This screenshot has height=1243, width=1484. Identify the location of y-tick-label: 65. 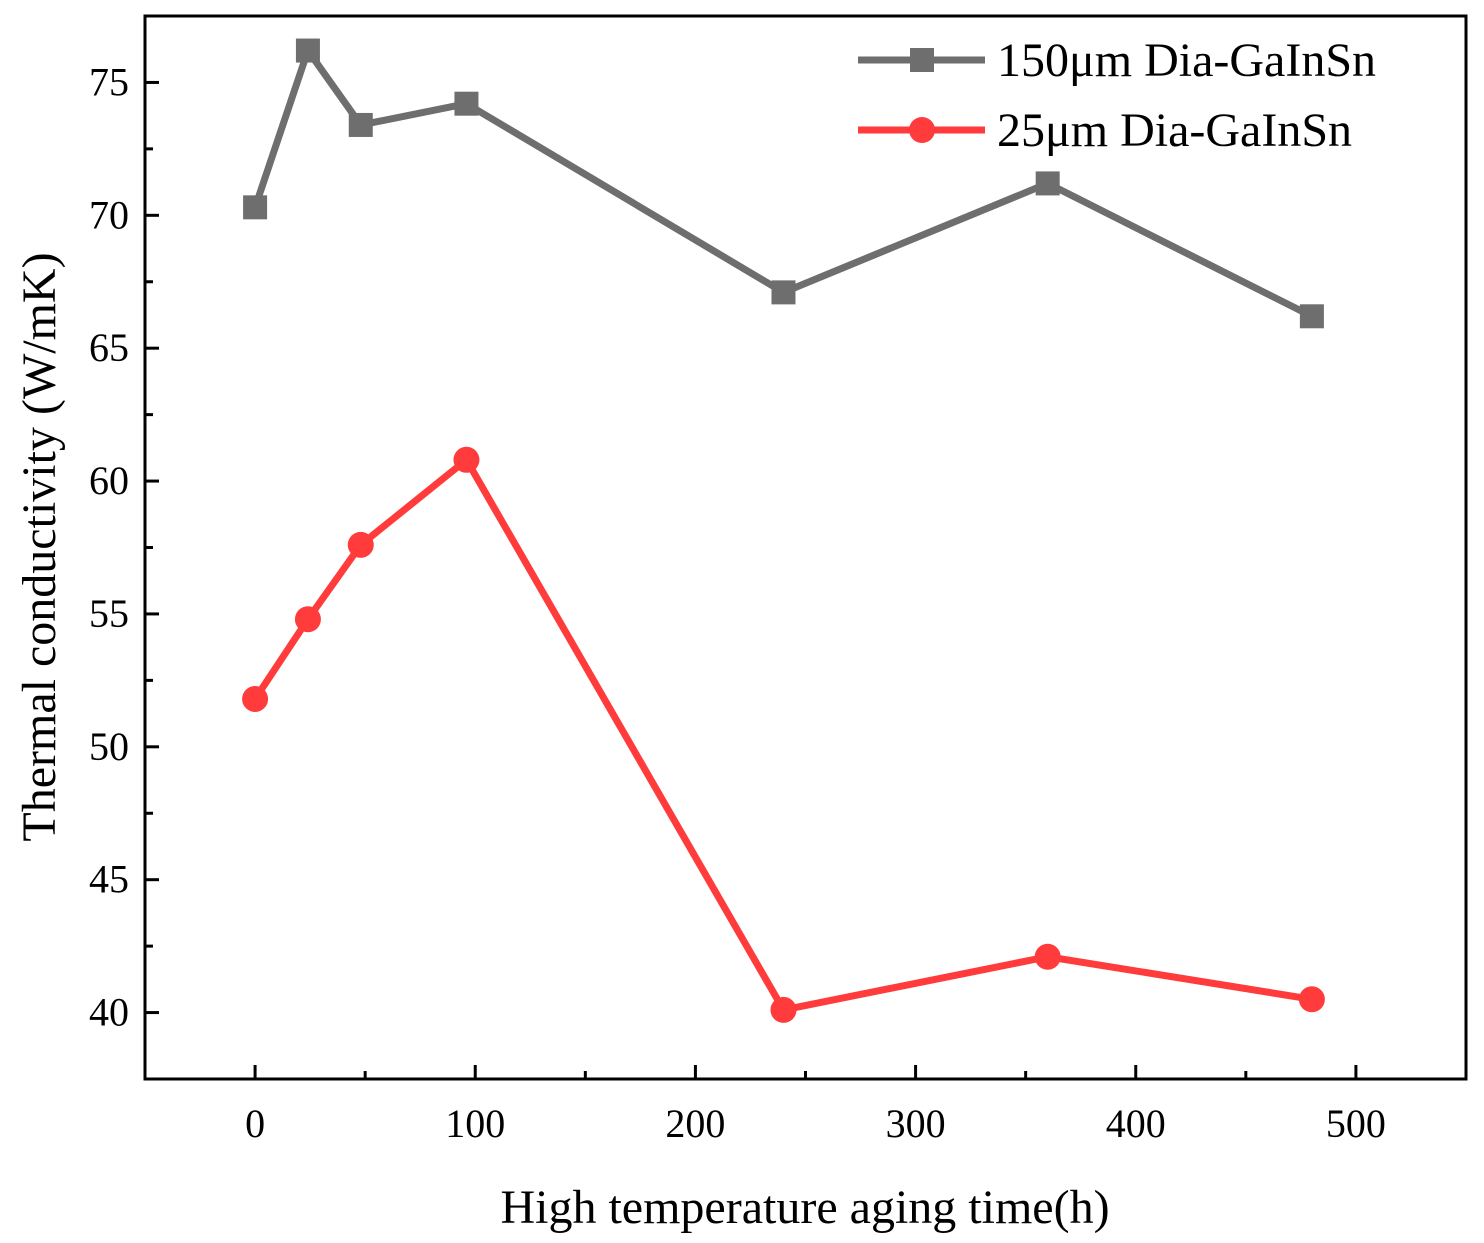
(109, 347).